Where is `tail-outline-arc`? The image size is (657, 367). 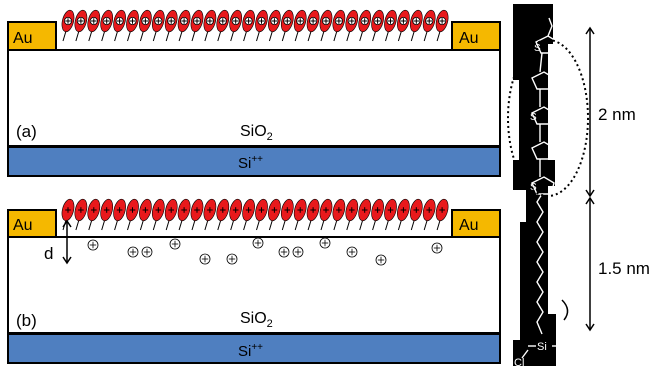 tail-outline-arc is located at coordinates (565, 310).